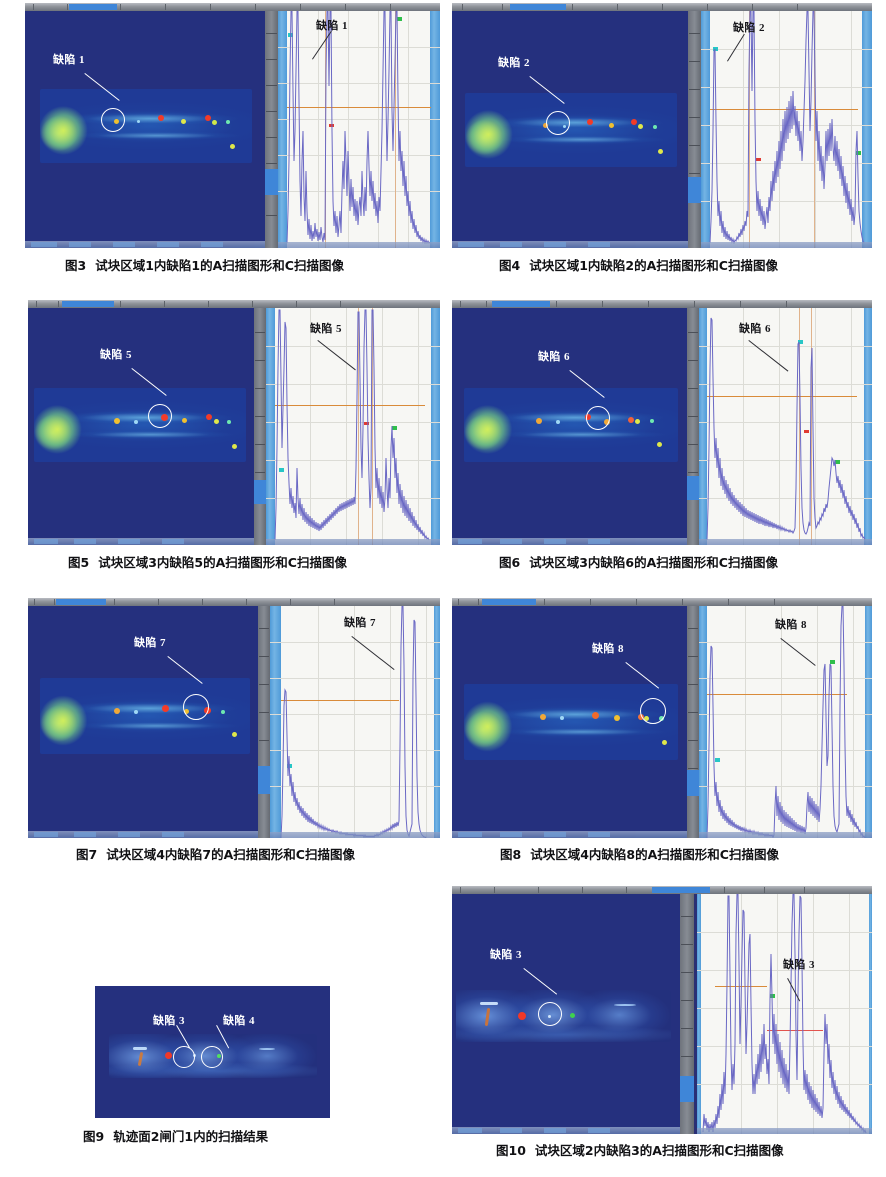 This screenshot has width=886, height=1177. I want to click on c-scan-view: 缺陷 8, so click(569, 722).